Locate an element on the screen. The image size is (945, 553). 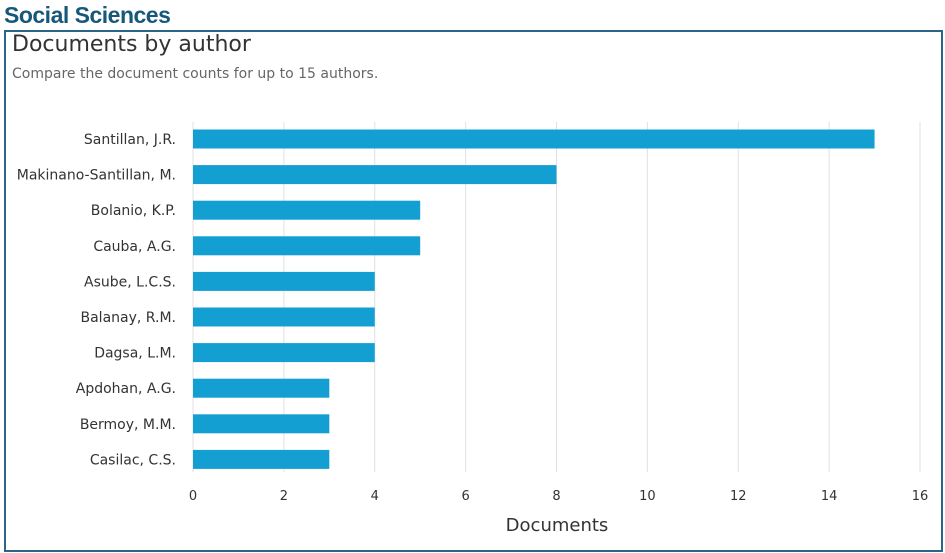
x-tick-label: 10 is located at coordinates (647, 496).